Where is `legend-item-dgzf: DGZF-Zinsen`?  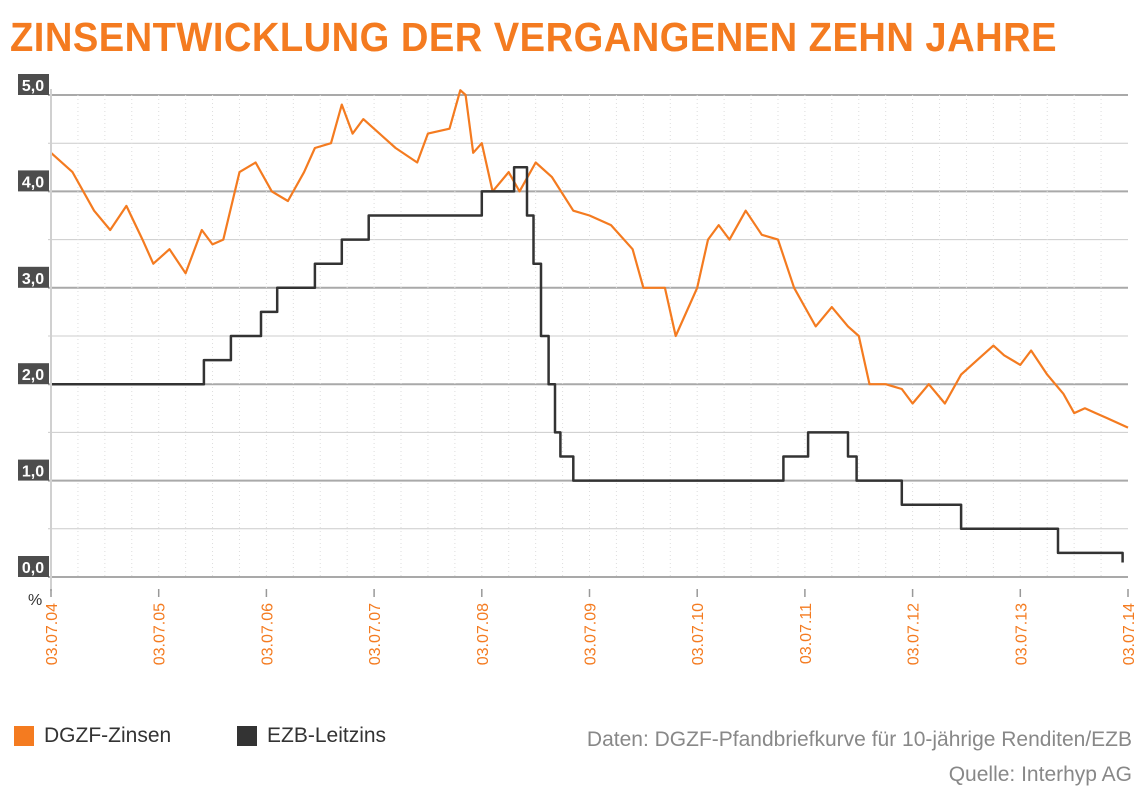
legend-item-dgzf: DGZF-Zinsen is located at coordinates (92, 736).